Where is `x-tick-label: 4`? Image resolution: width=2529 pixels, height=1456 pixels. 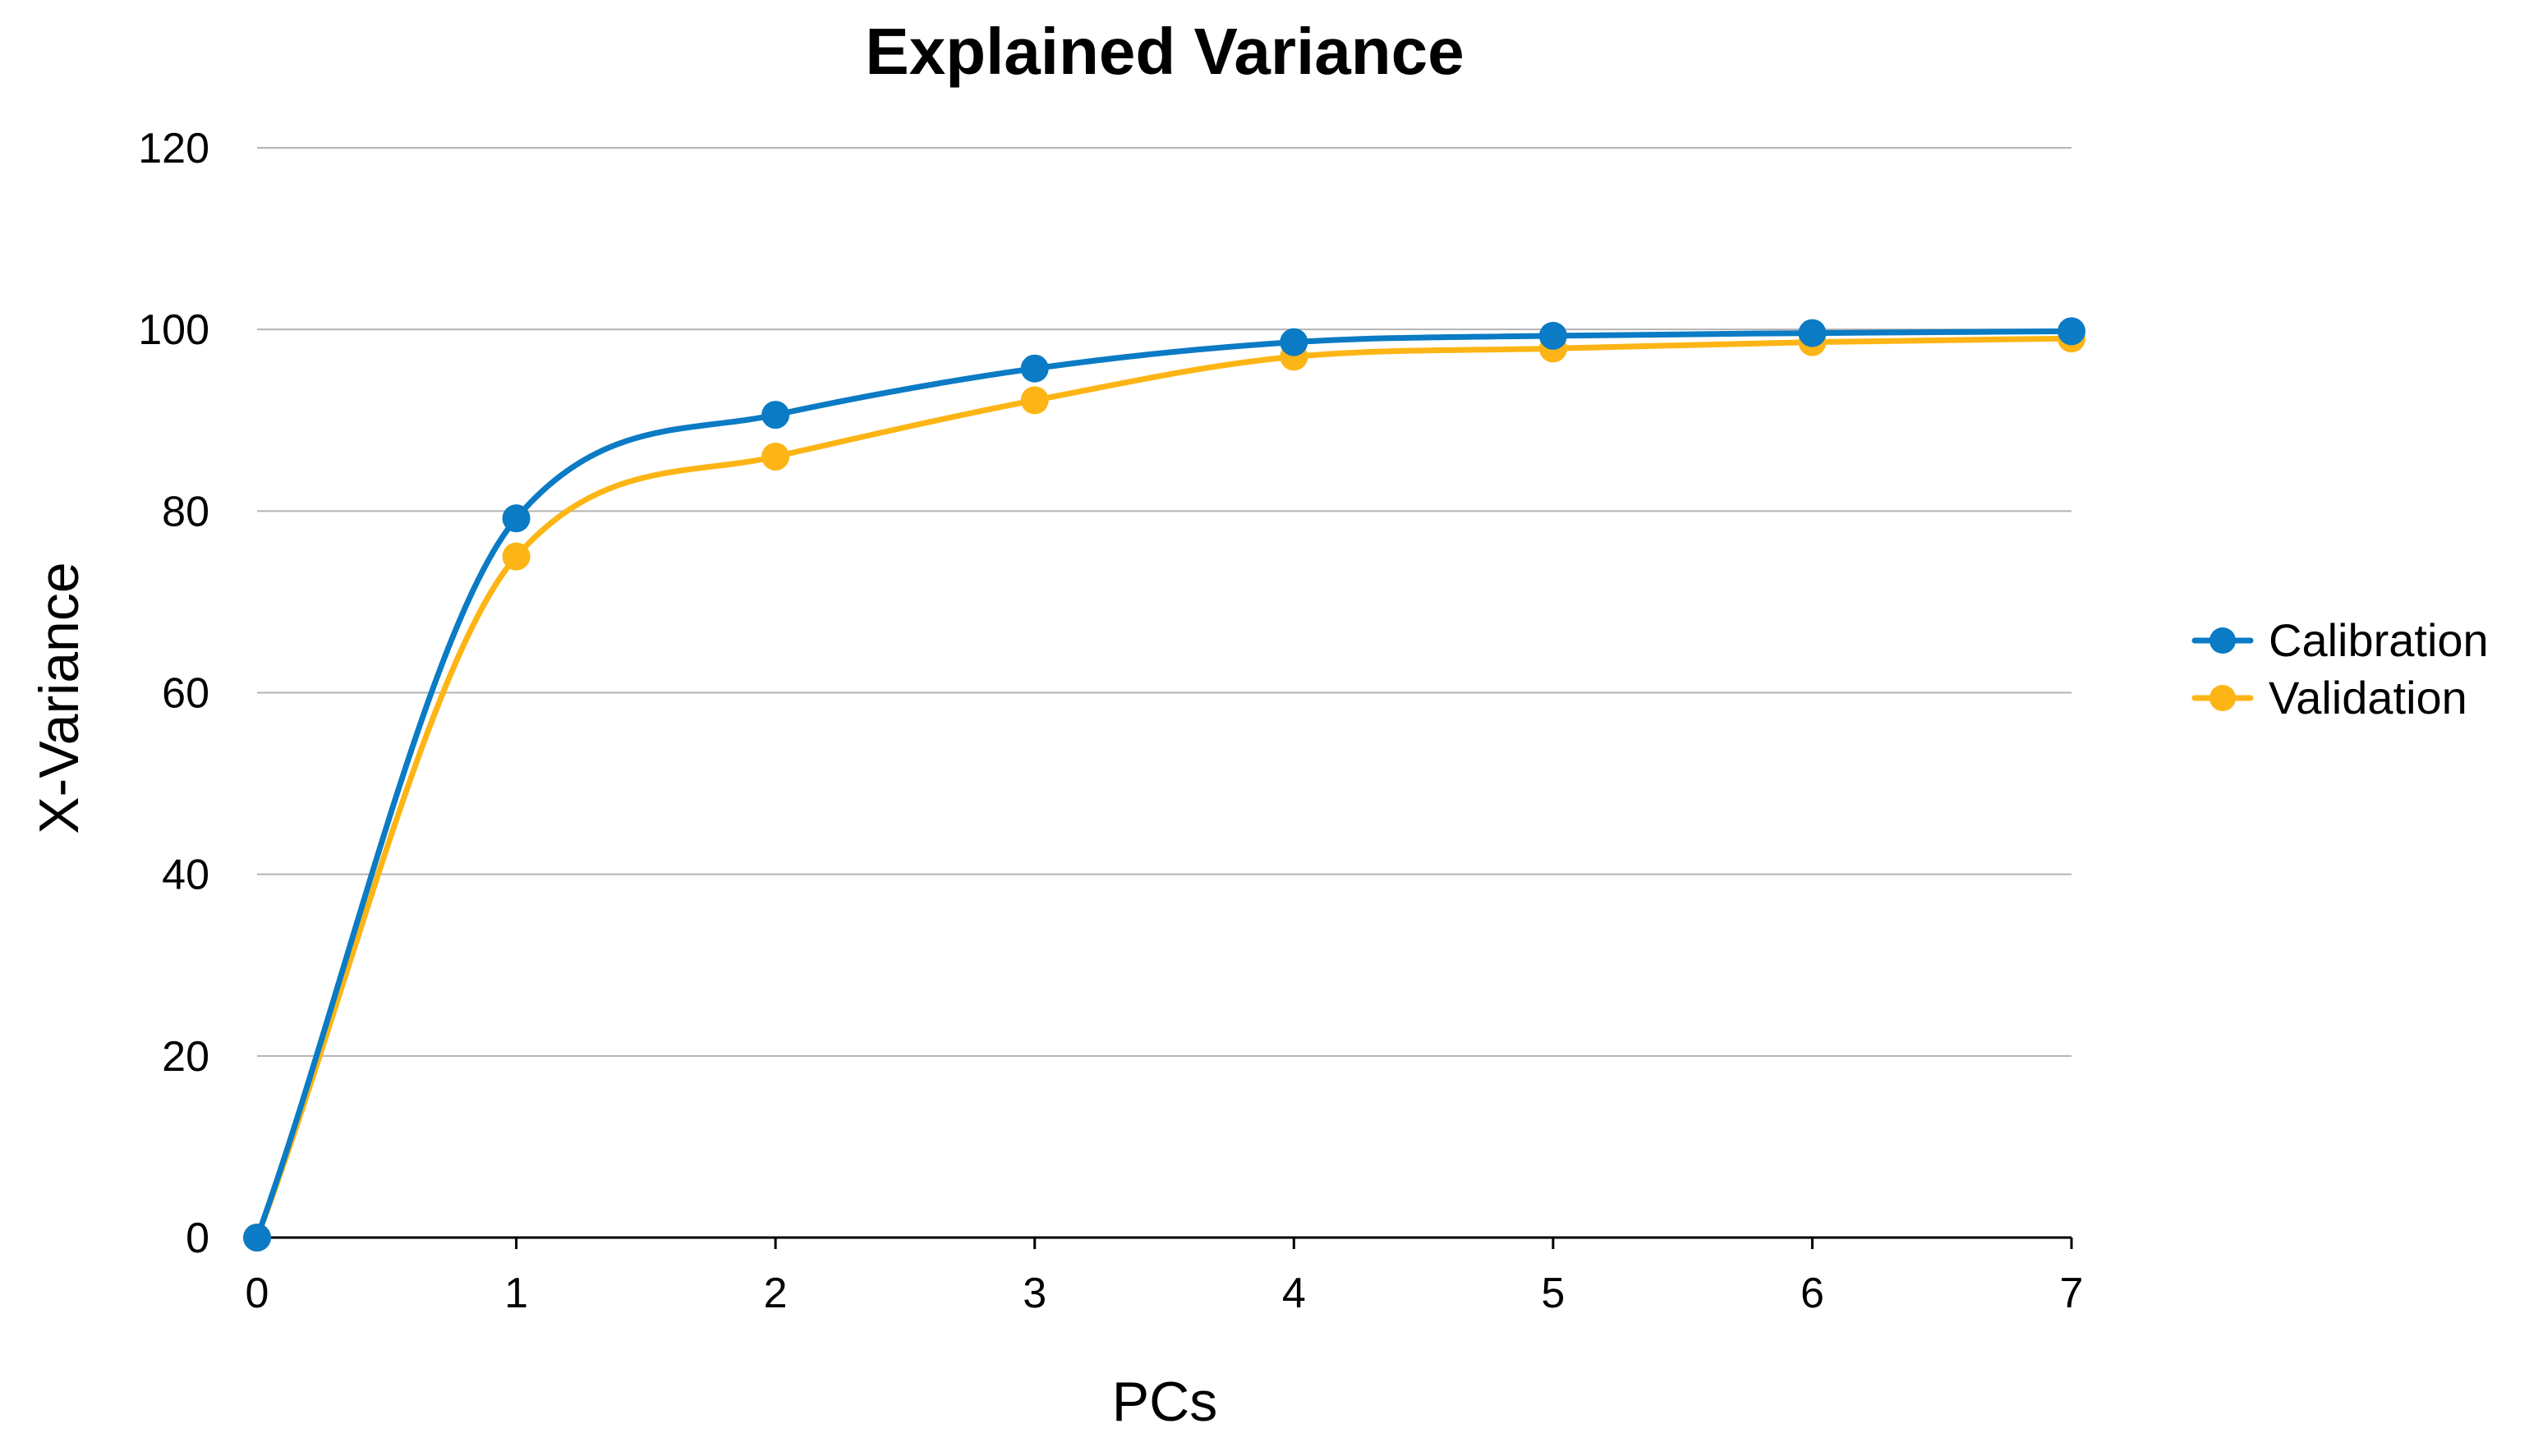 x-tick-label: 4 is located at coordinates (1294, 1293).